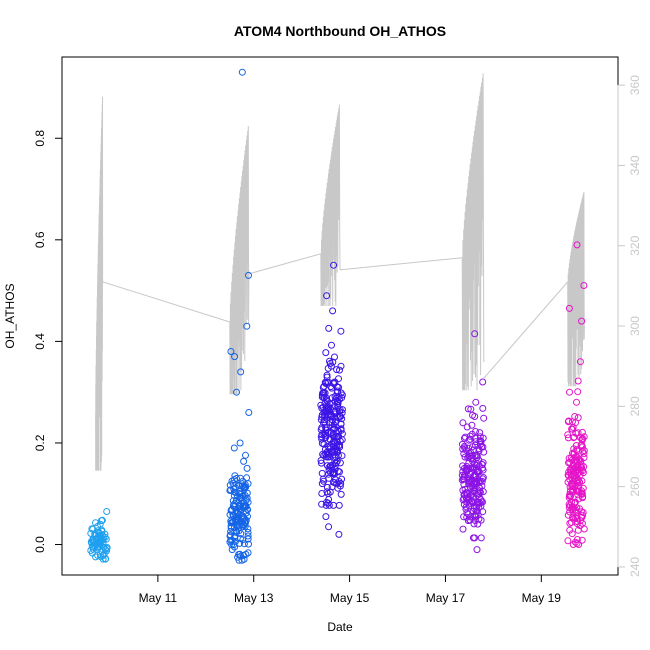 The width and height of the screenshot is (650, 650). Describe the element at coordinates (542, 598) in the screenshot. I see `x-tick-label: May 19` at that location.